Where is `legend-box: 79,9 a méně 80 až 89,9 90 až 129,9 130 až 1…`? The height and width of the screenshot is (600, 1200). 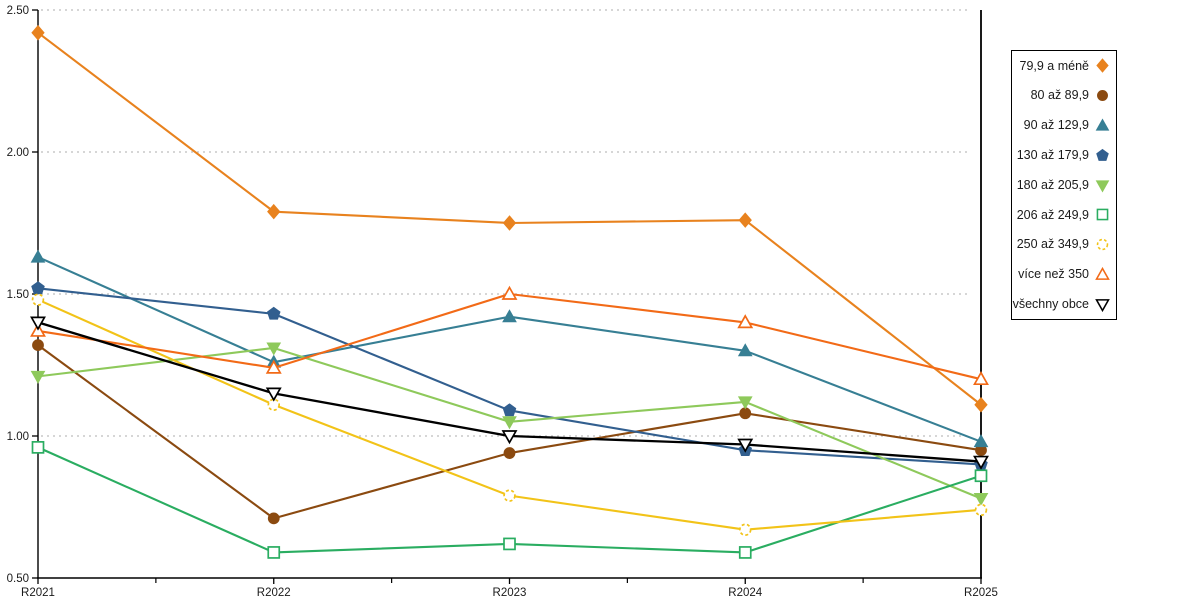
legend-box: 79,9 a méně 80 až 89,9 90 až 129,9 130 až 1… is located at coordinates (1064, 185).